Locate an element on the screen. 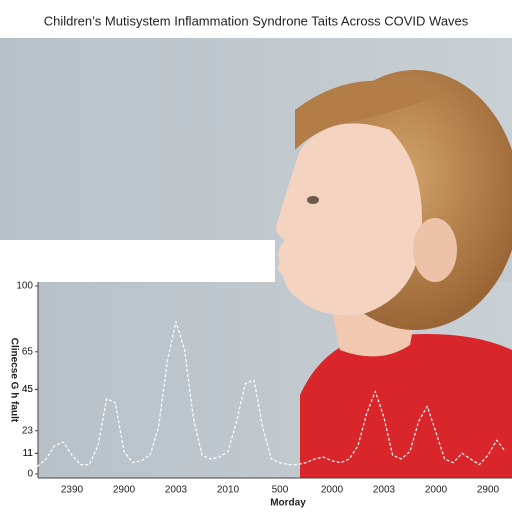 Image resolution: width=512 pixels, height=512 pixels. y-axis-label: Clinecse G h fault is located at coordinates (13, 380).